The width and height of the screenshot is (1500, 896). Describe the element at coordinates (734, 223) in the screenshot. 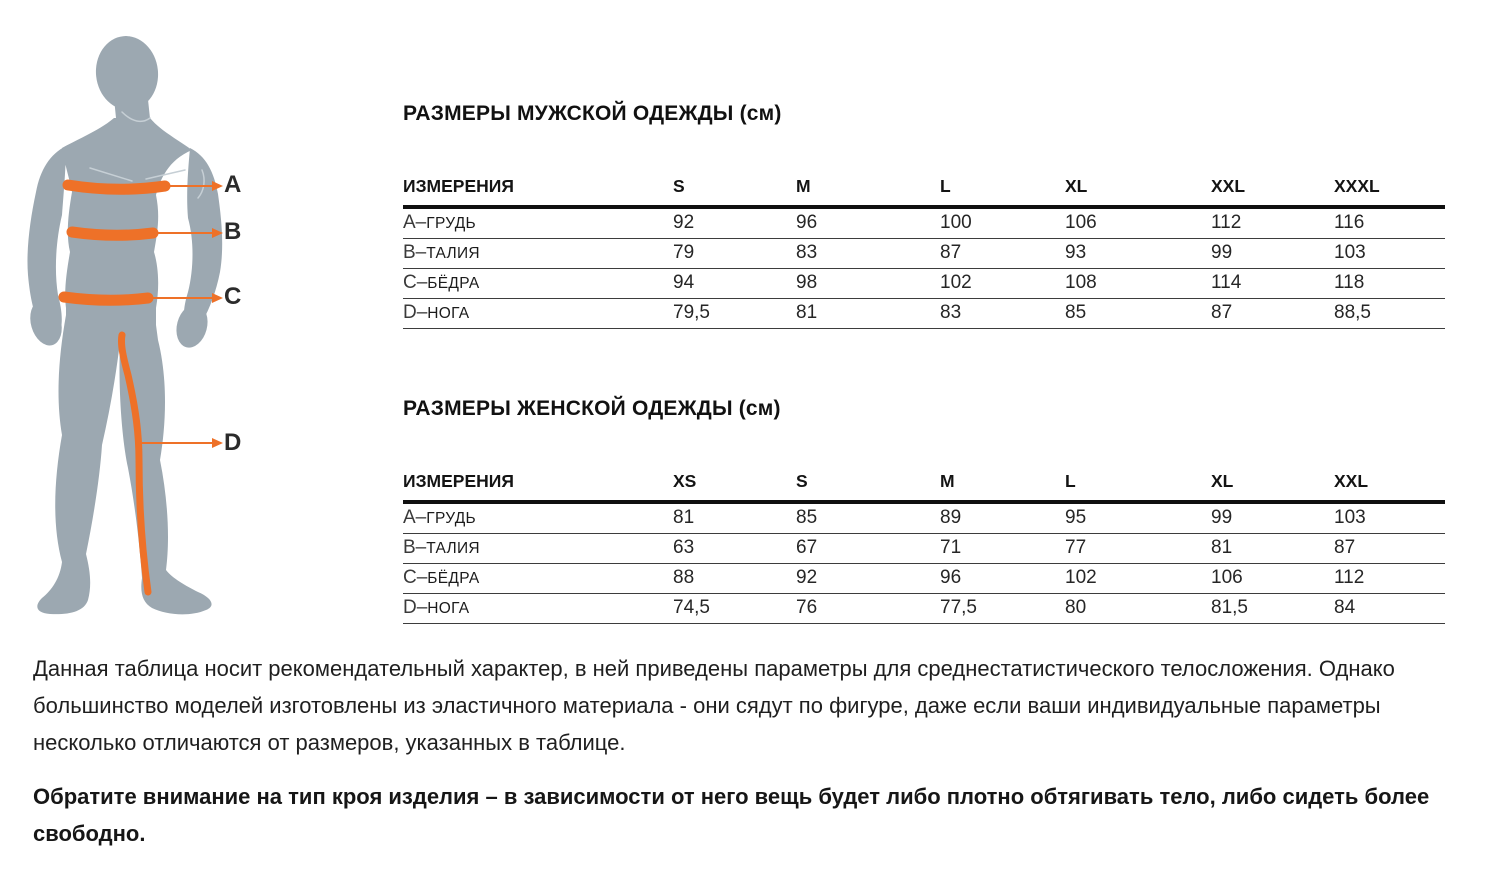

I see `size-value-cell: 92` at that location.